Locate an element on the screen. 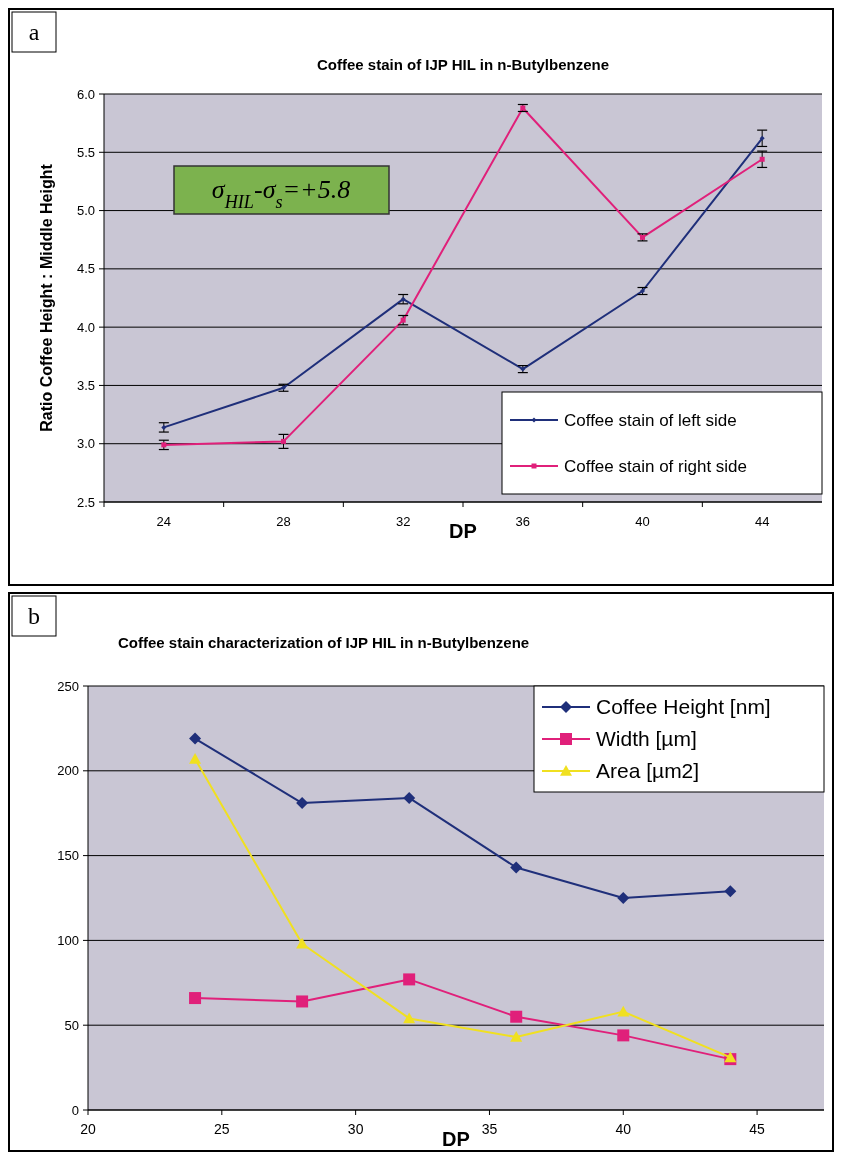 The image size is (842, 1160). x-tick-label: 30 is located at coordinates (355, 1129).